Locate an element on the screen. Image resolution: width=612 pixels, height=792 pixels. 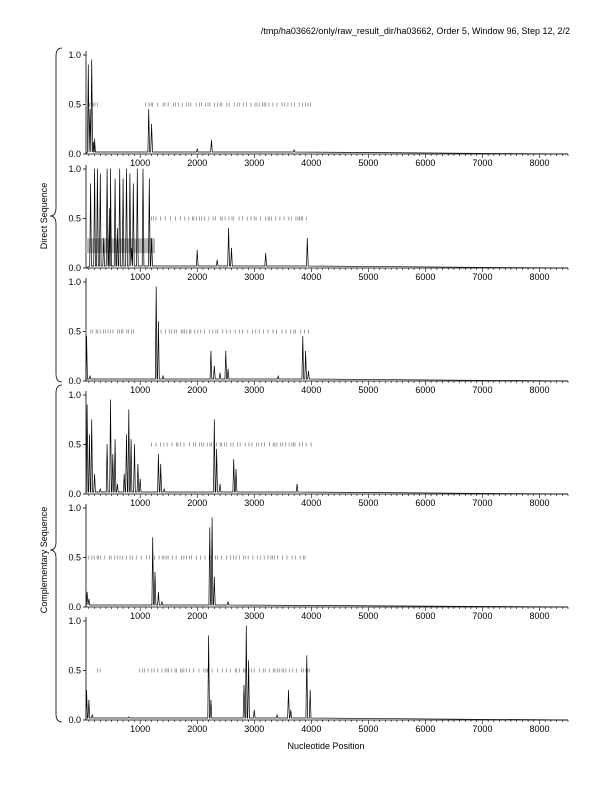
direct-group-brace is located at coordinates (56, 215).